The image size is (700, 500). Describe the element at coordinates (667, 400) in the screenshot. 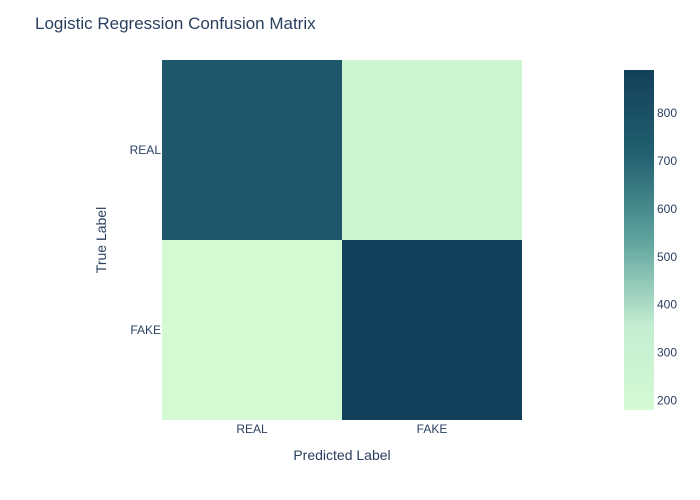

I see `colorbar-tick-label: 200` at that location.